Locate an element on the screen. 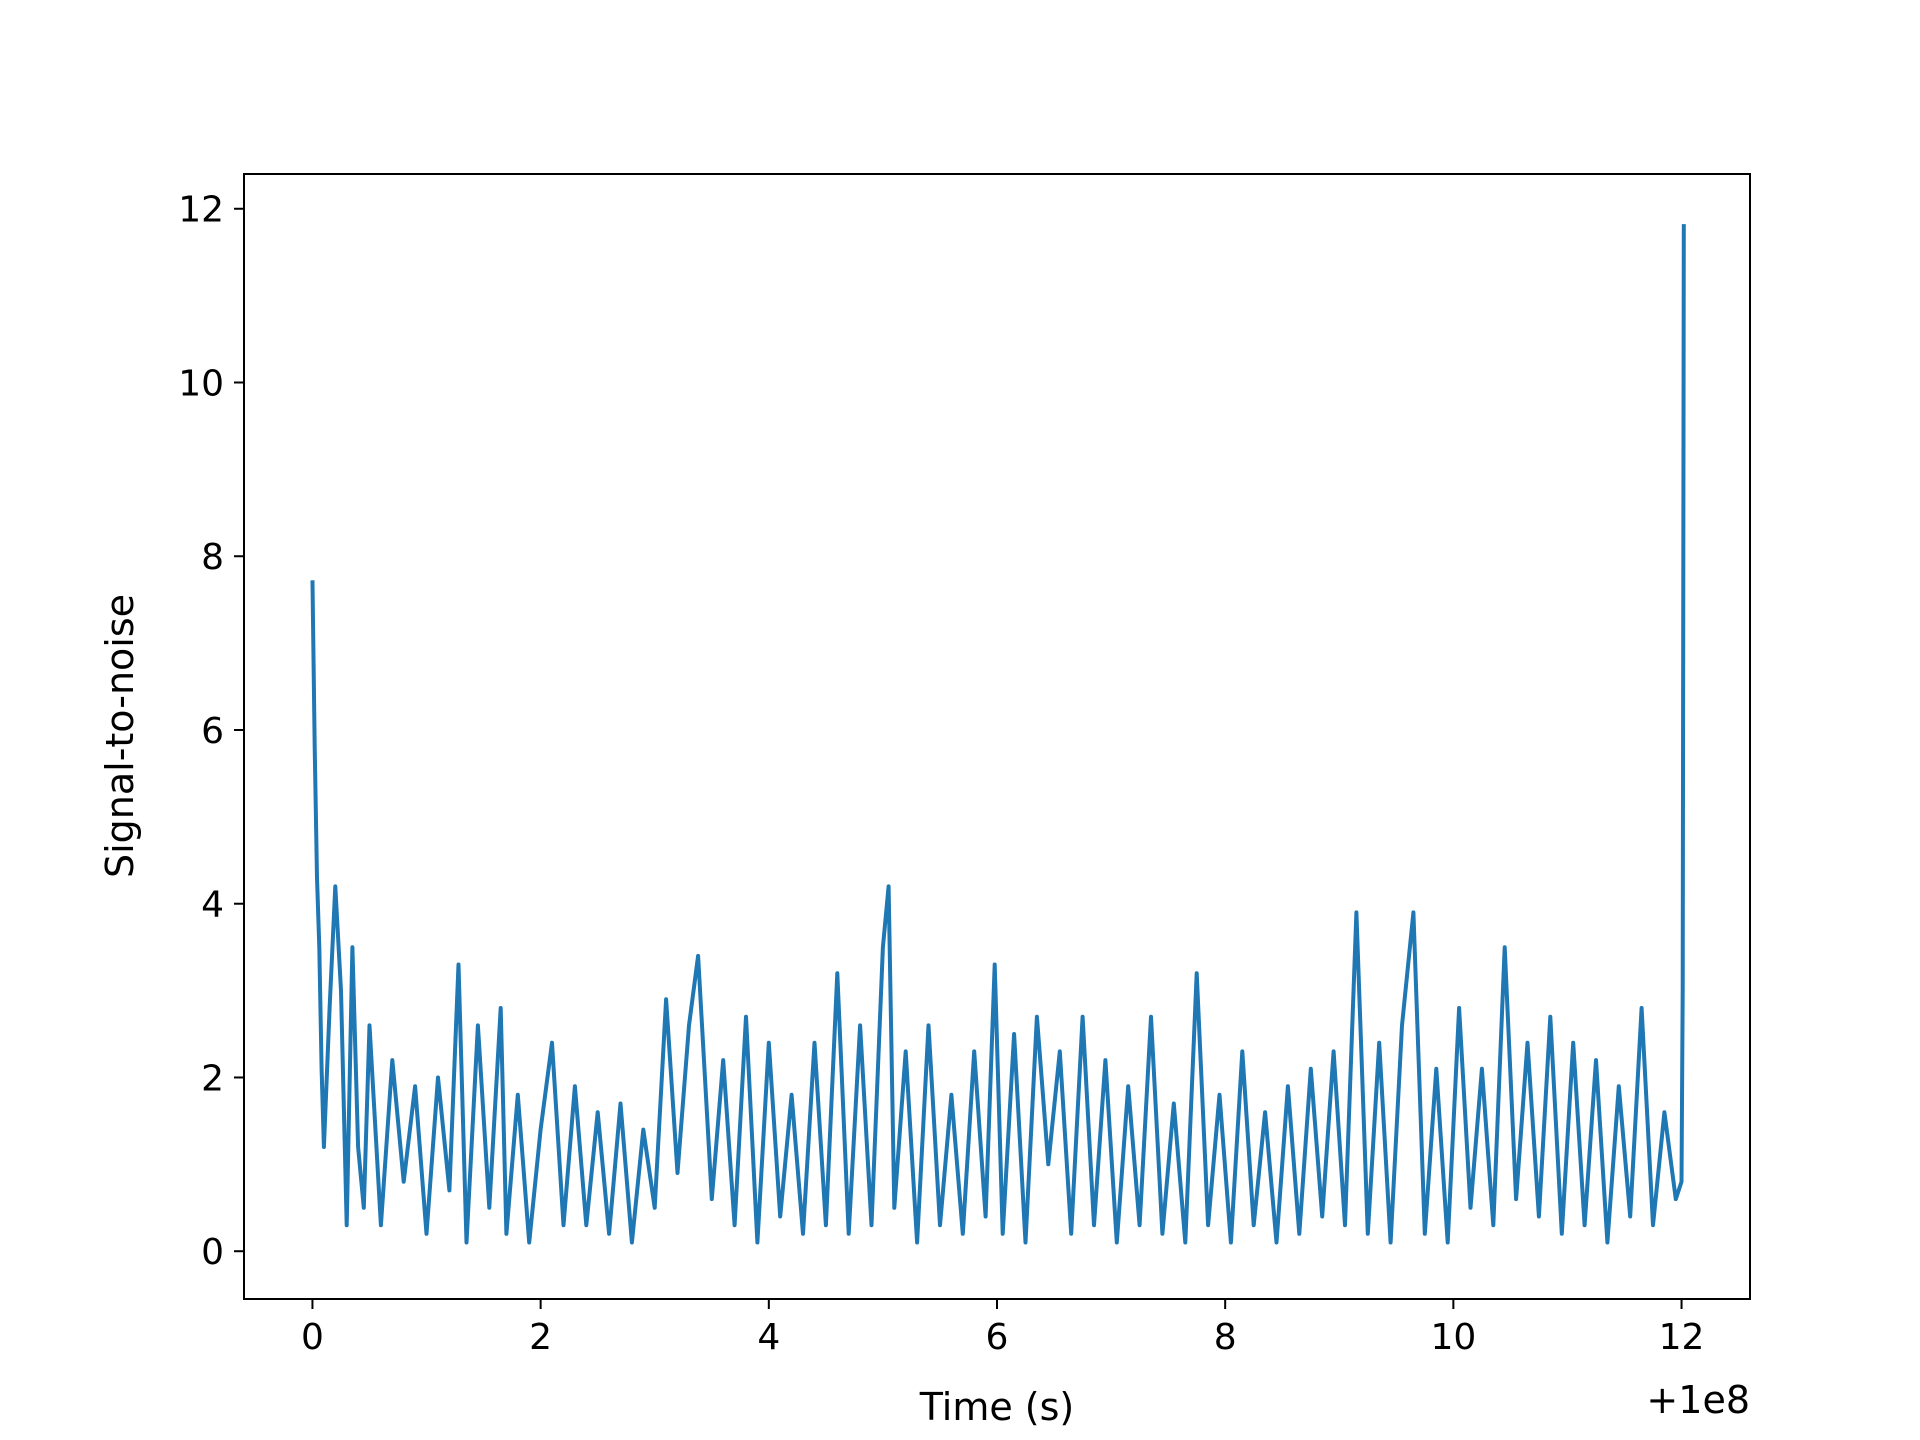 The height and width of the screenshot is (1440, 1920). y-tick-label: 12 is located at coordinates (201, 210).